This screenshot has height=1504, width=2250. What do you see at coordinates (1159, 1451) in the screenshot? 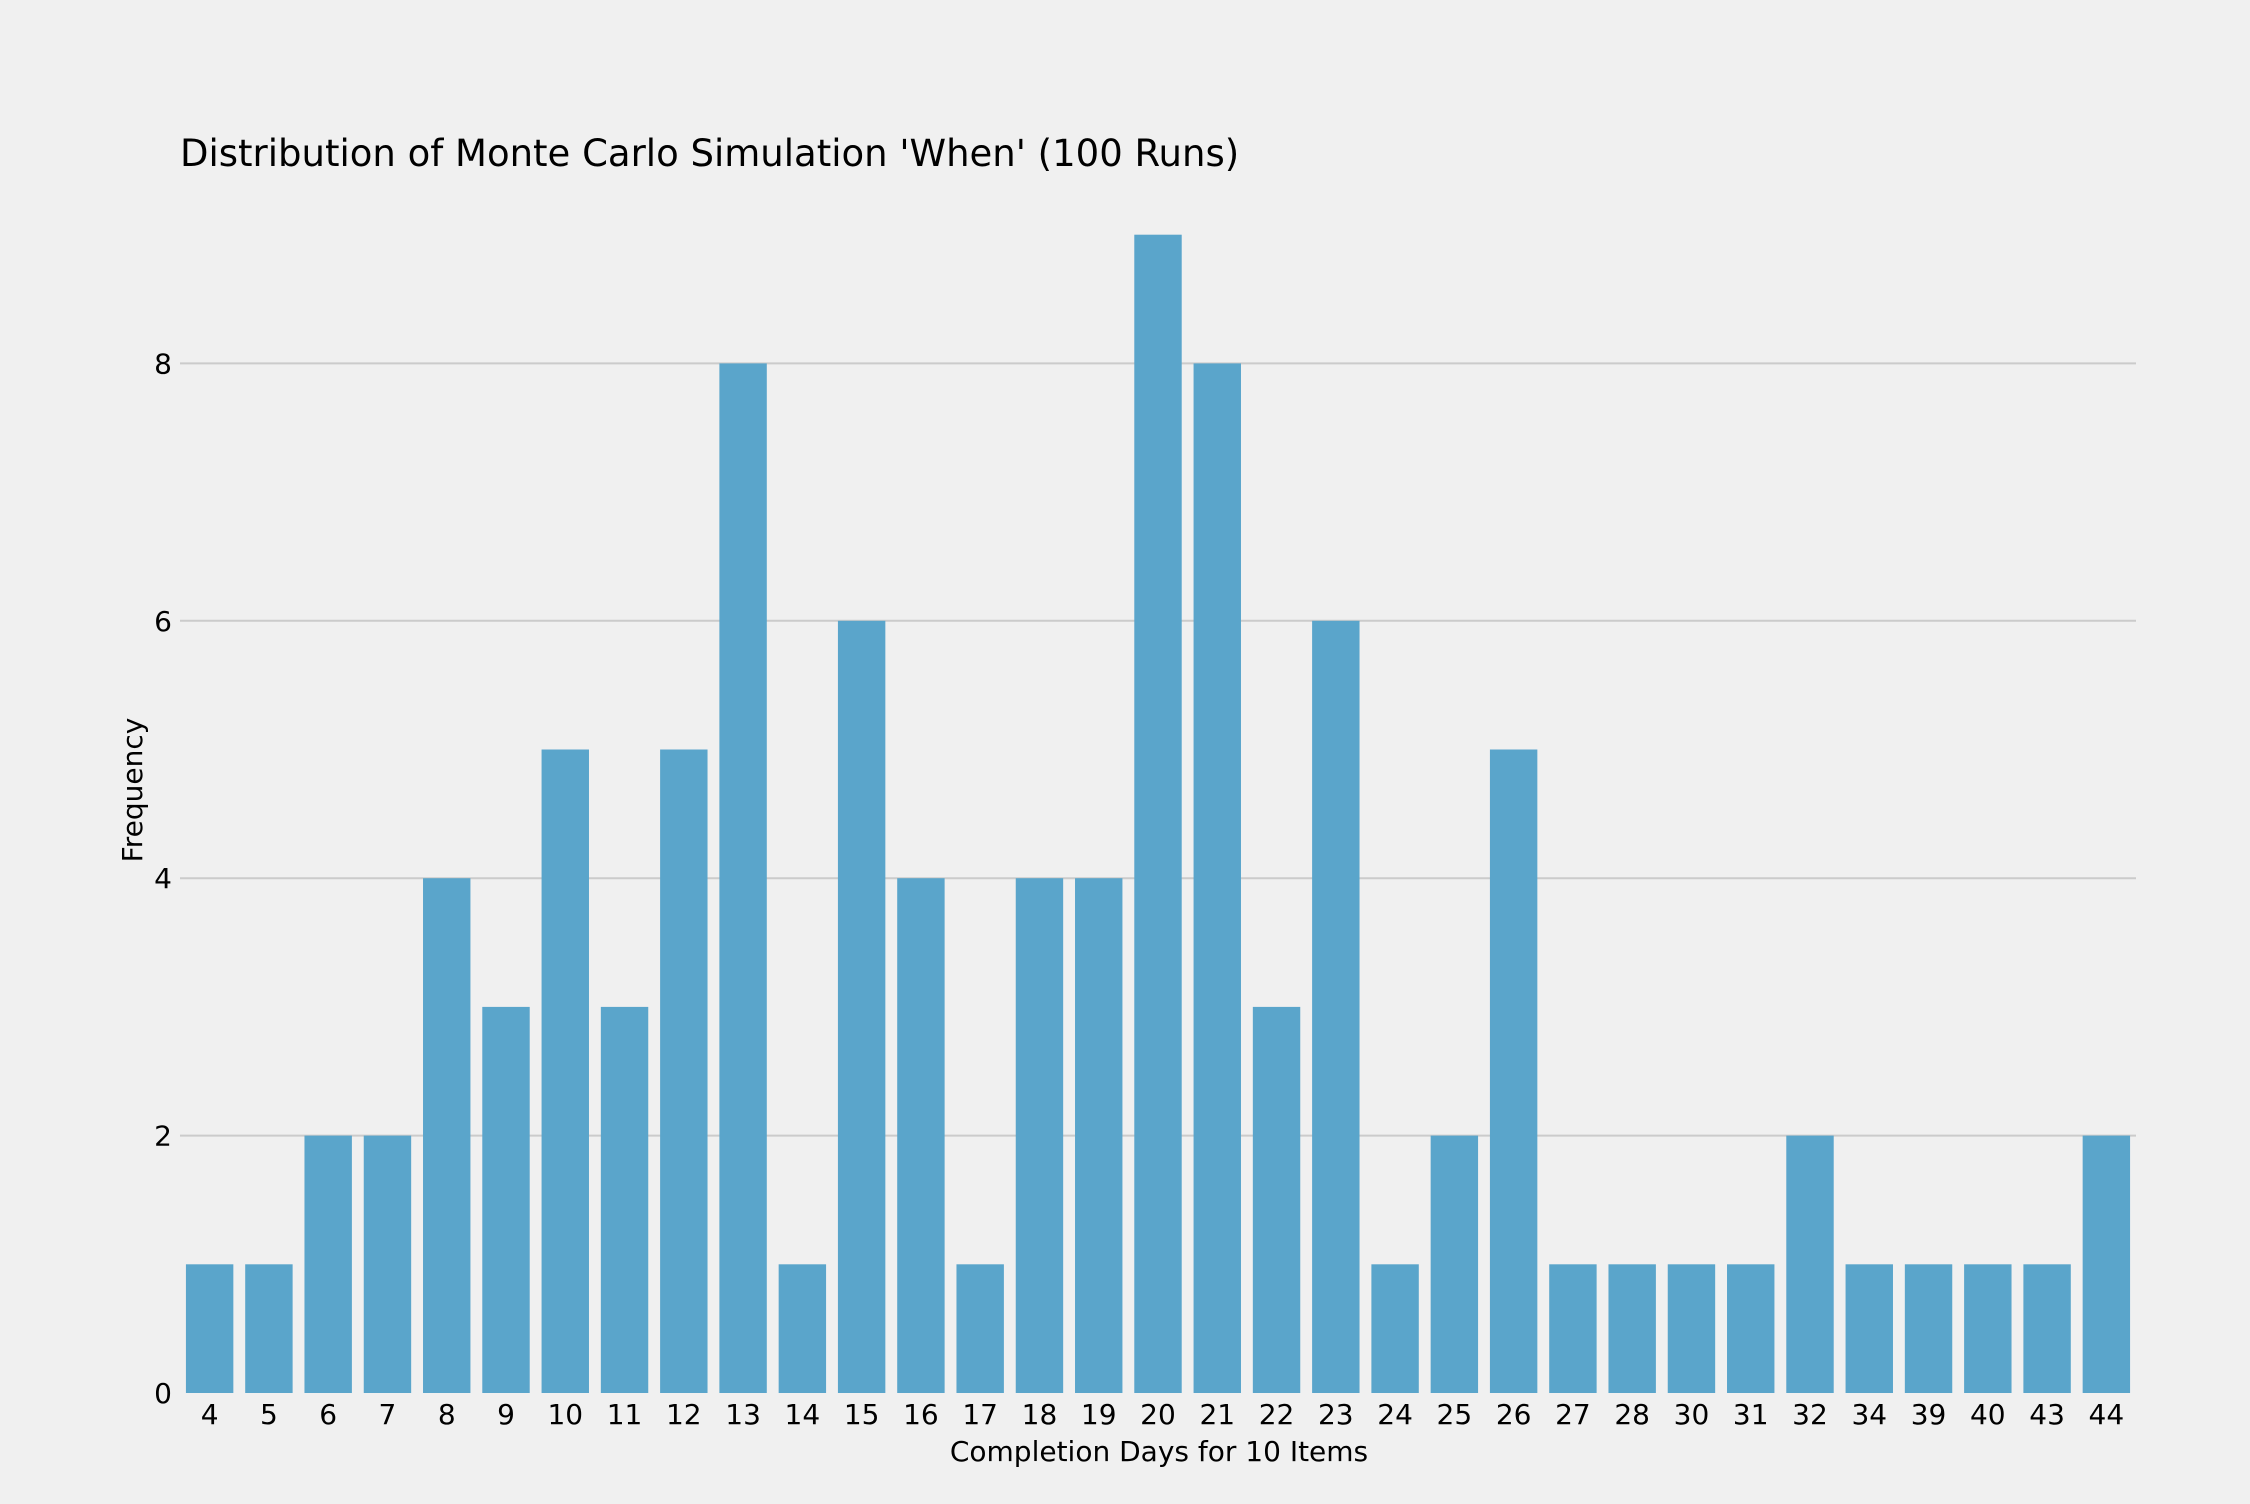
I see `x-axis-label: Completion Days for 10 Items` at bounding box center [1159, 1451].